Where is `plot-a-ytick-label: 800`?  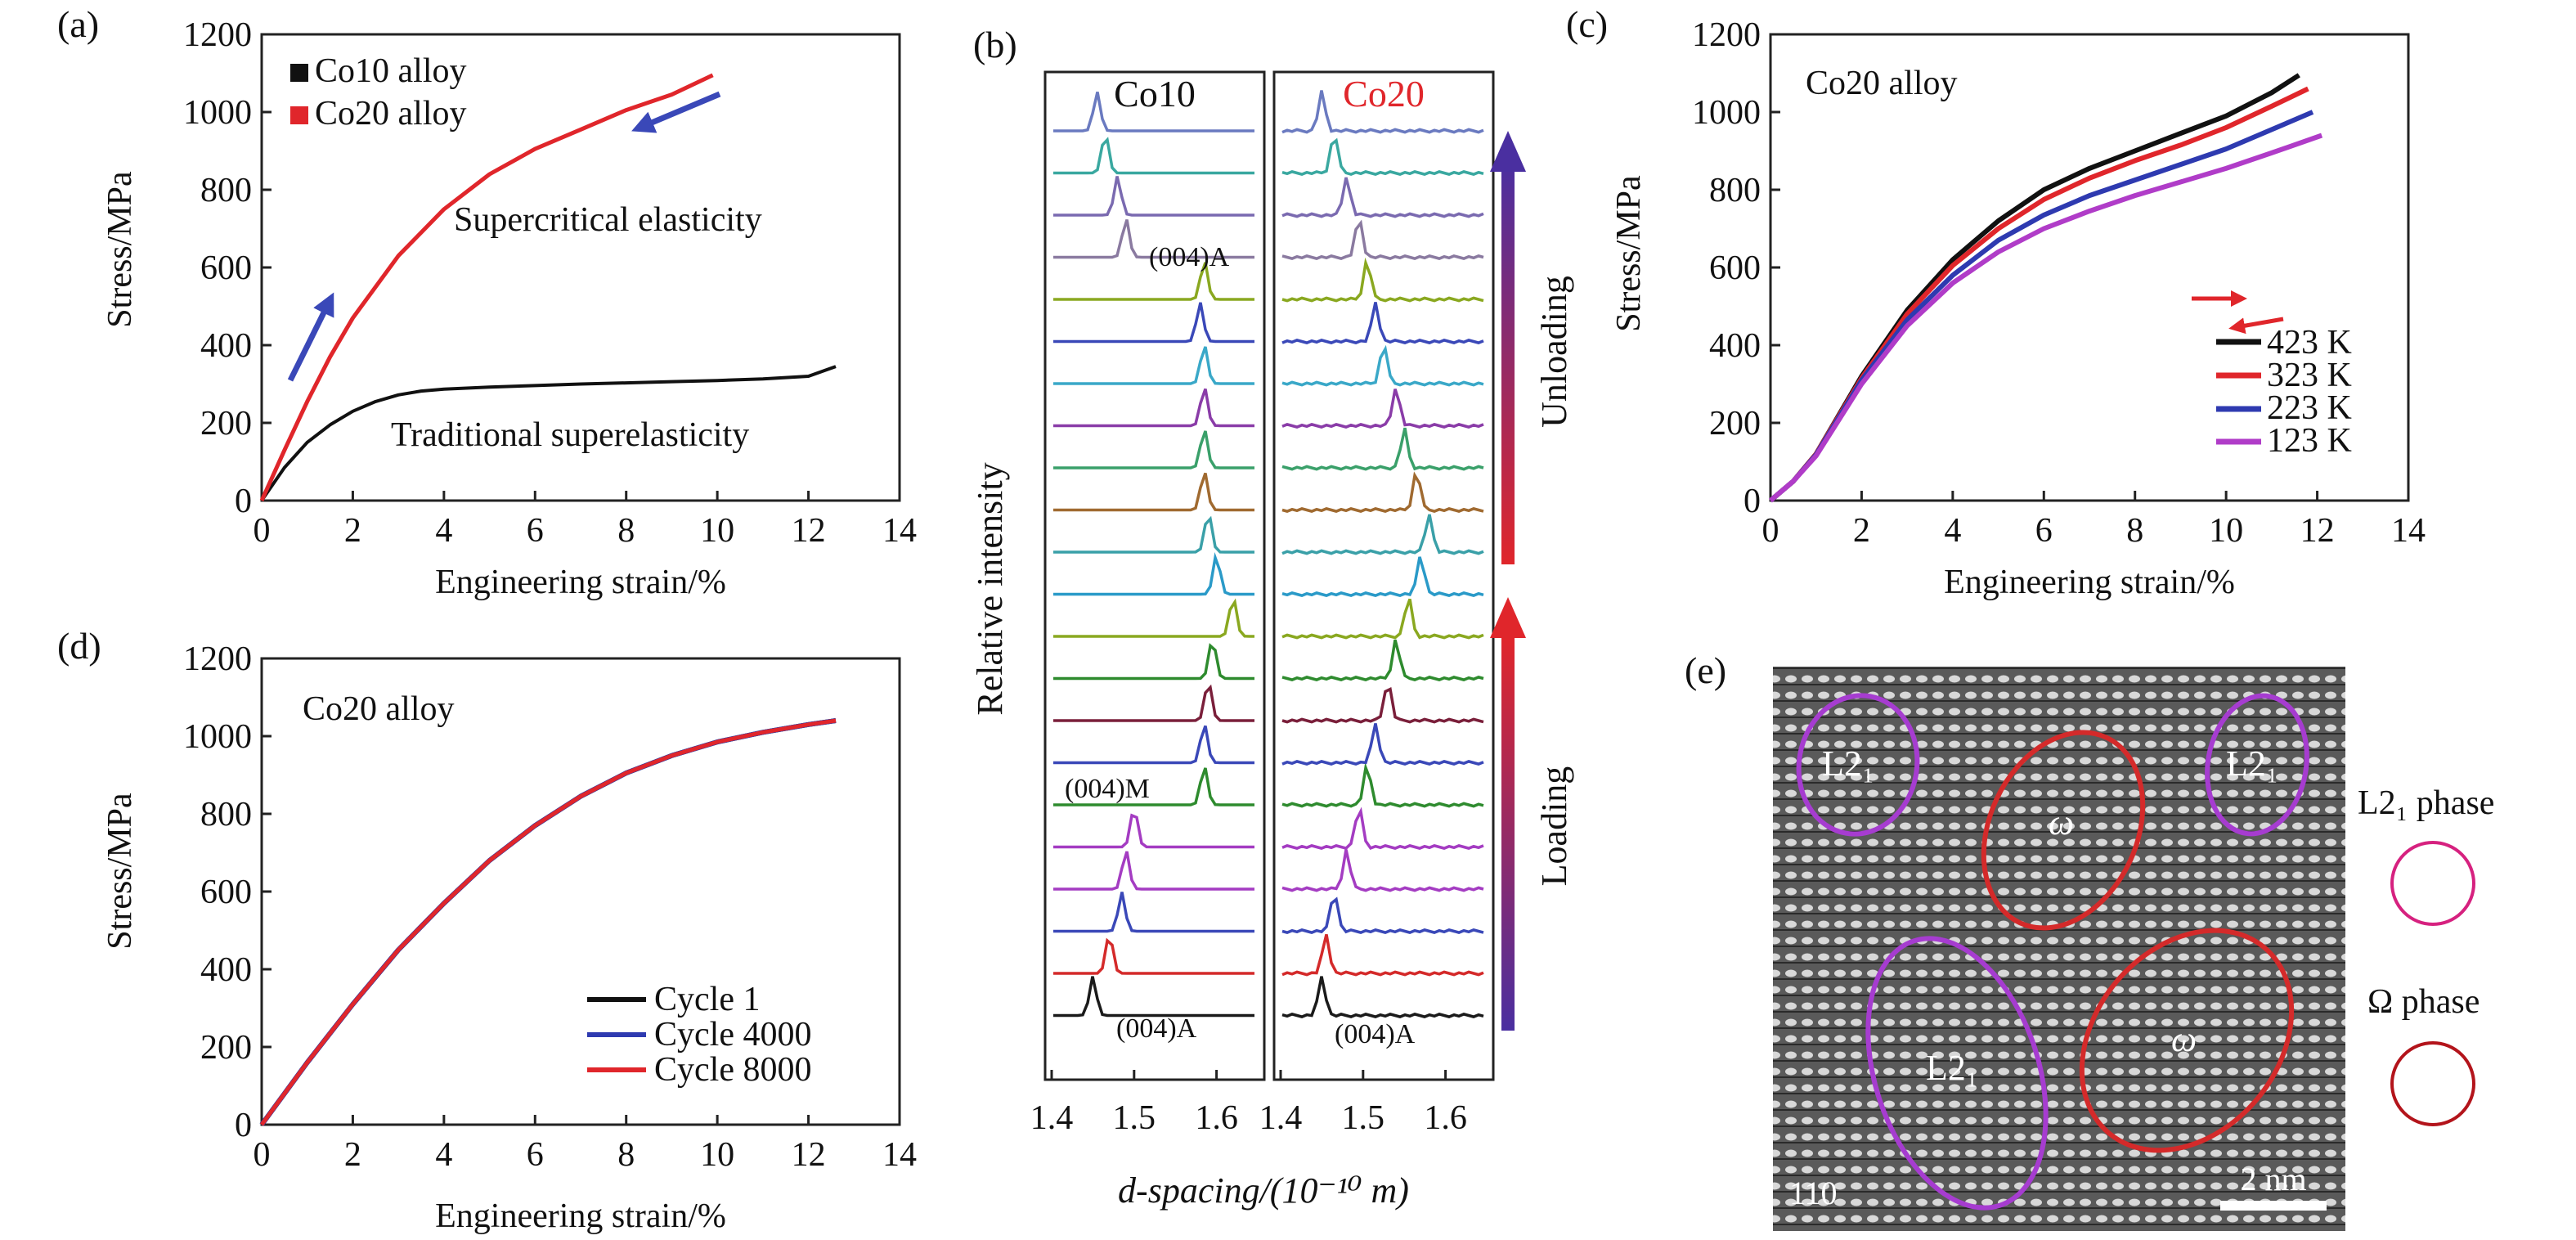
plot-a-ytick-label: 800 is located at coordinates (226, 190).